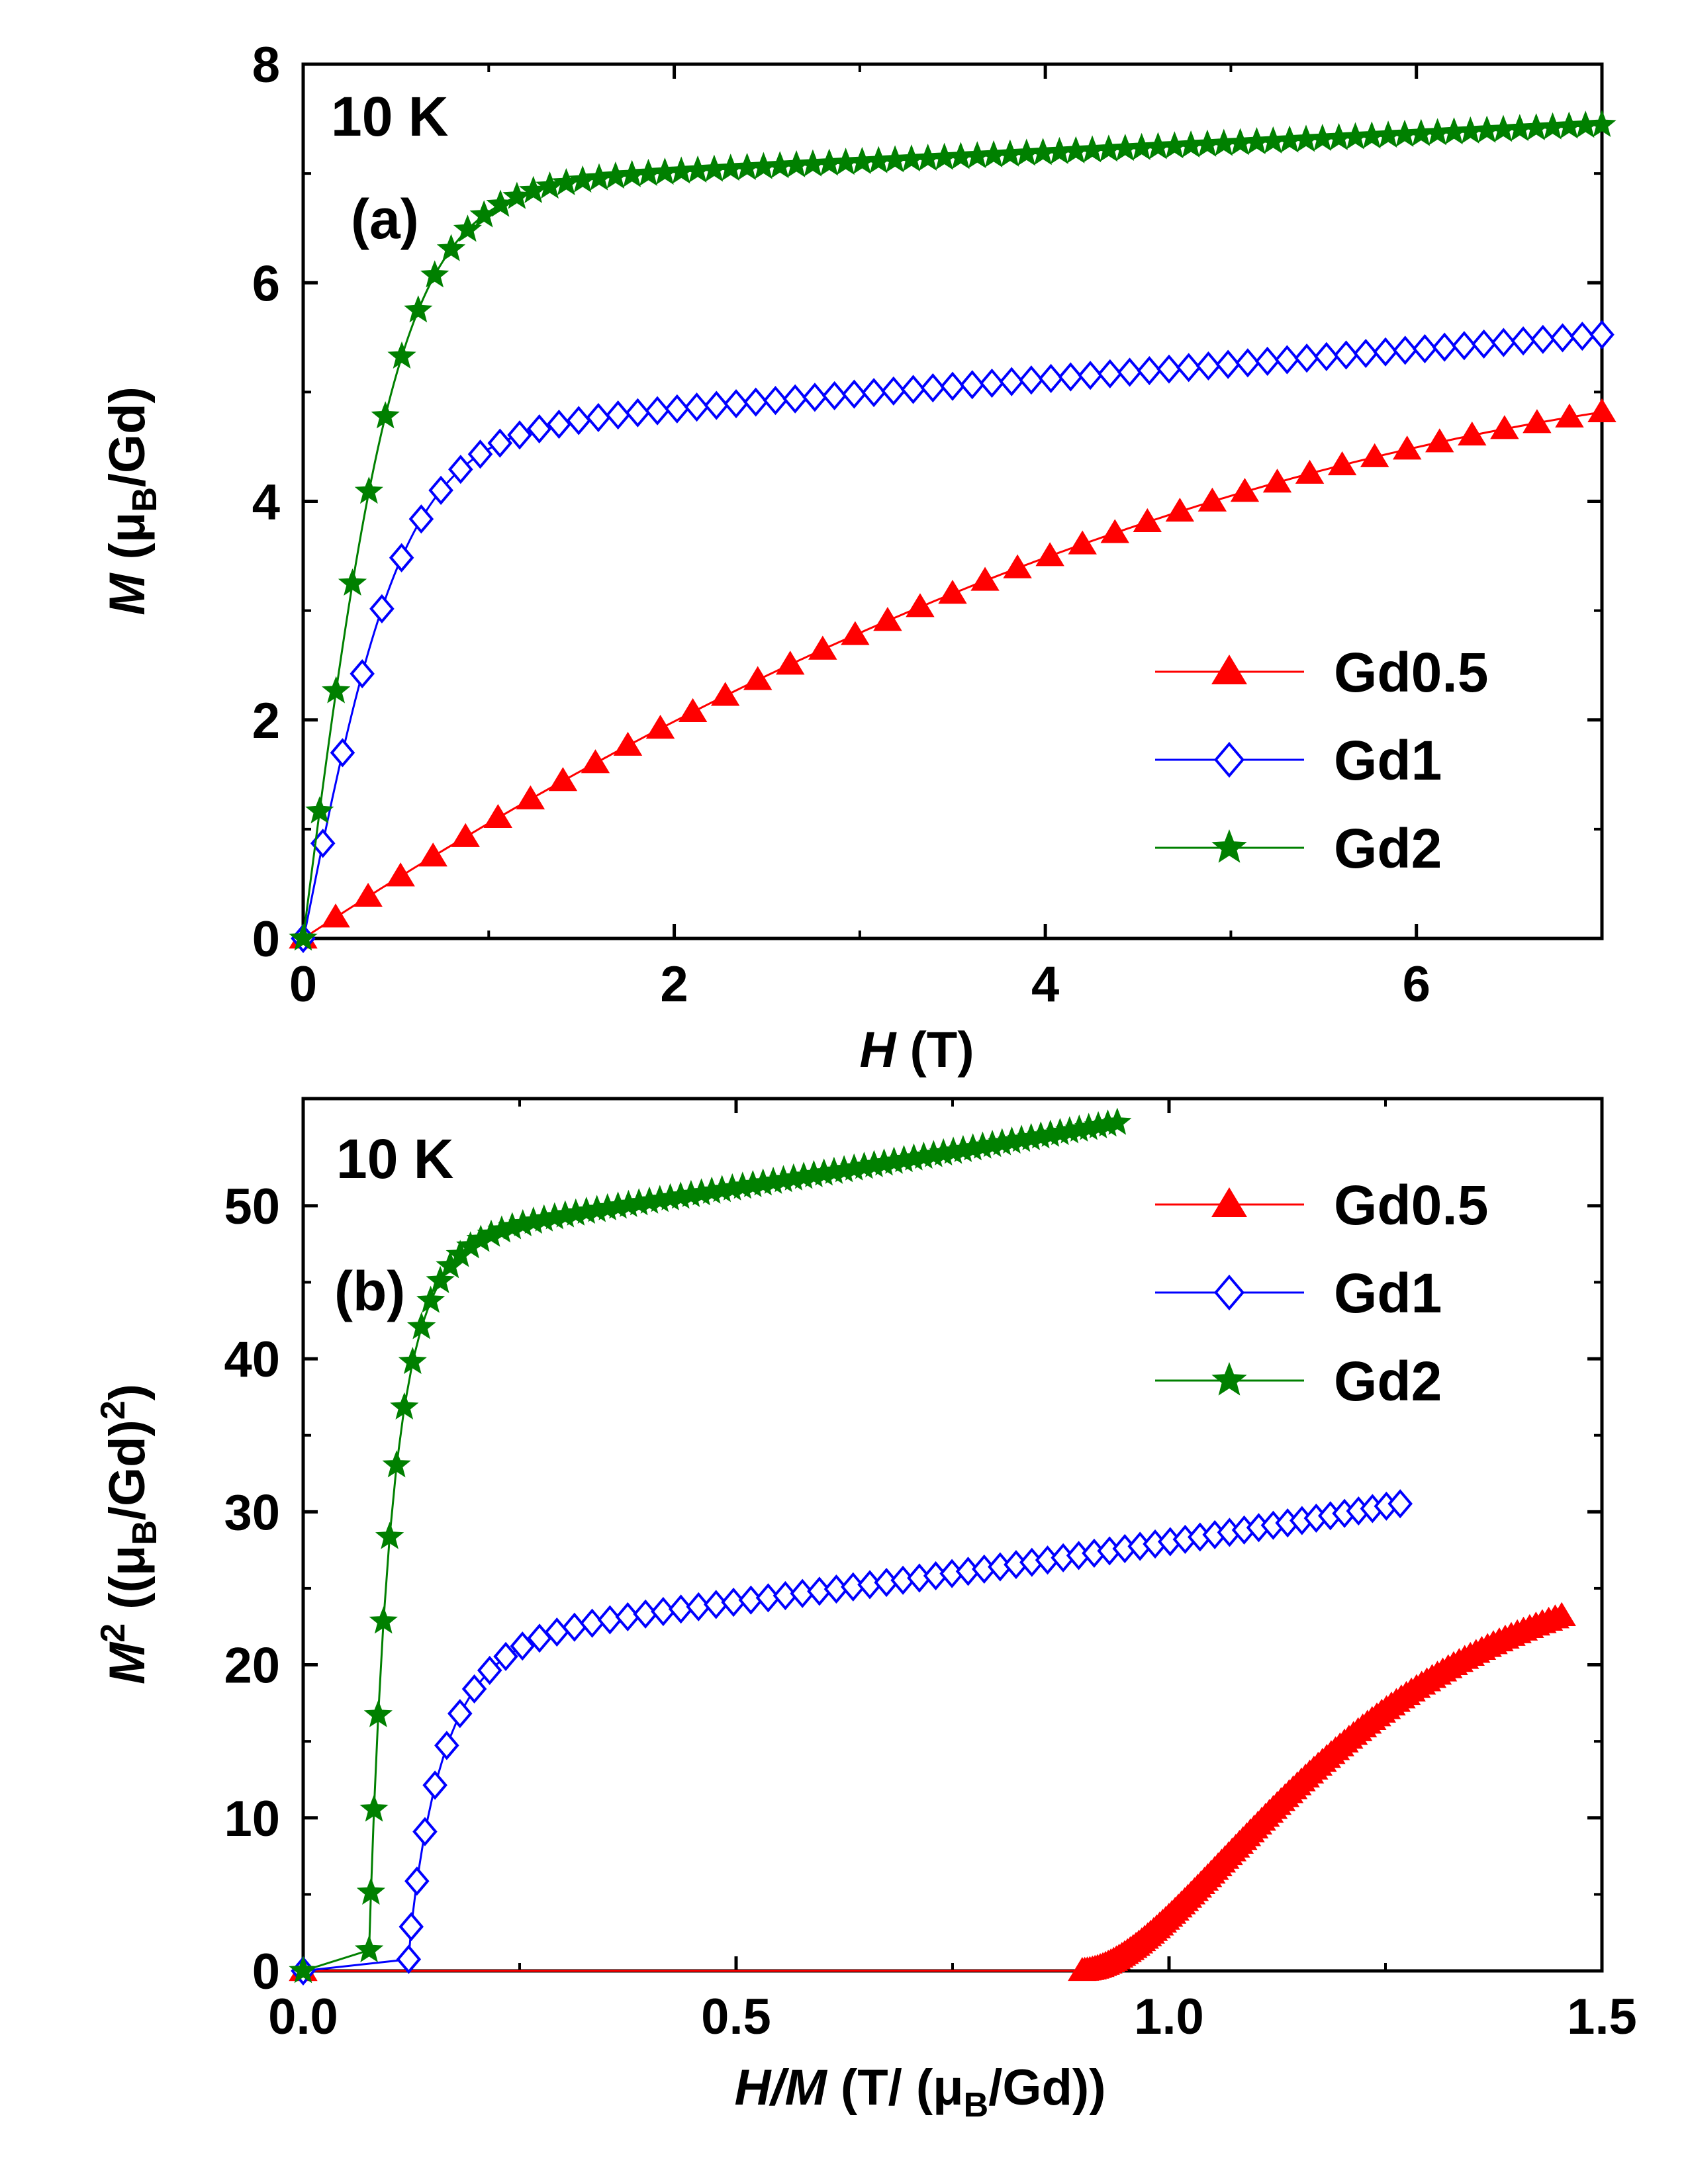 The width and height of the screenshot is (1688, 2184). Describe the element at coordinates (389, 116) in the screenshot. I see `panel-a-temperature-label: 10 K` at that location.